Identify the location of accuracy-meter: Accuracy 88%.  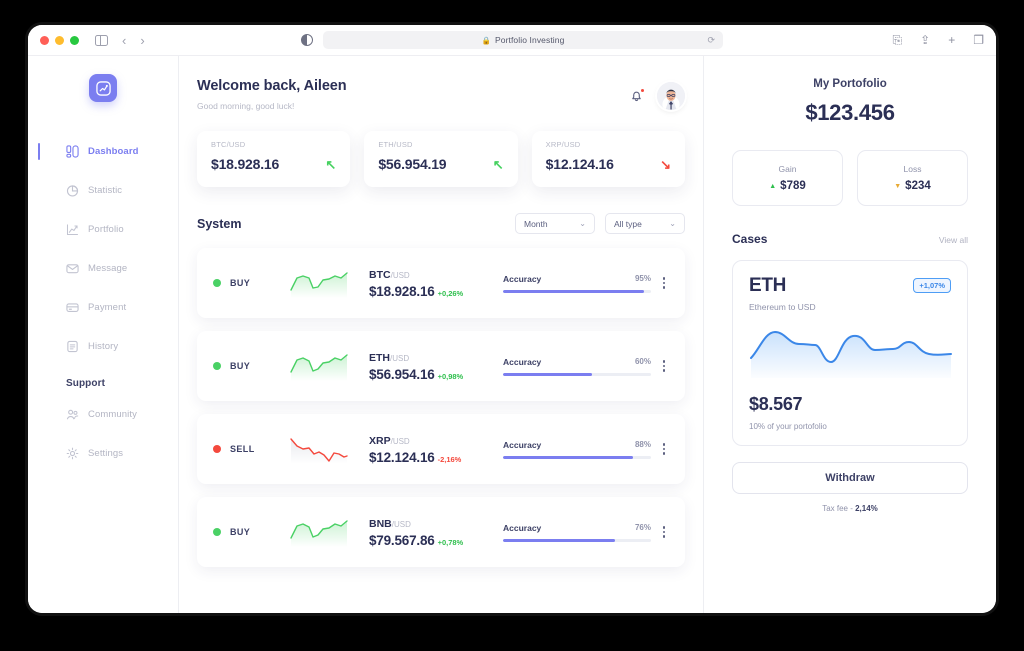
(573, 449).